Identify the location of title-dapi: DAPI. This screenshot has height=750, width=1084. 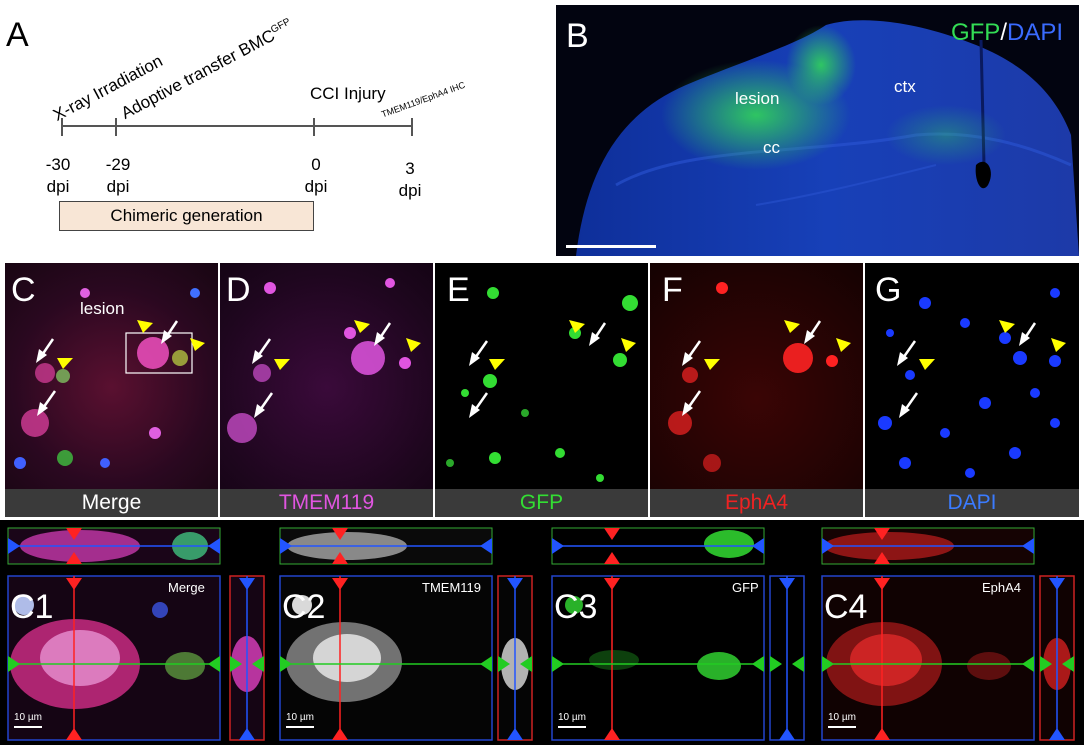
(1034, 32).